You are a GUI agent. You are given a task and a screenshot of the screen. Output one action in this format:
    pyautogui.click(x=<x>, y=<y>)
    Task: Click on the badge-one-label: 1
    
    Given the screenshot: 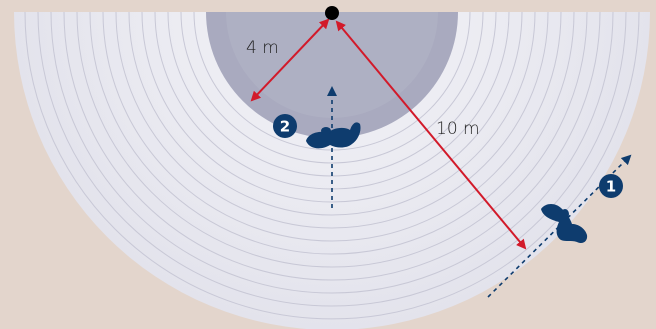 What is the action you would take?
    pyautogui.click(x=611, y=187)
    